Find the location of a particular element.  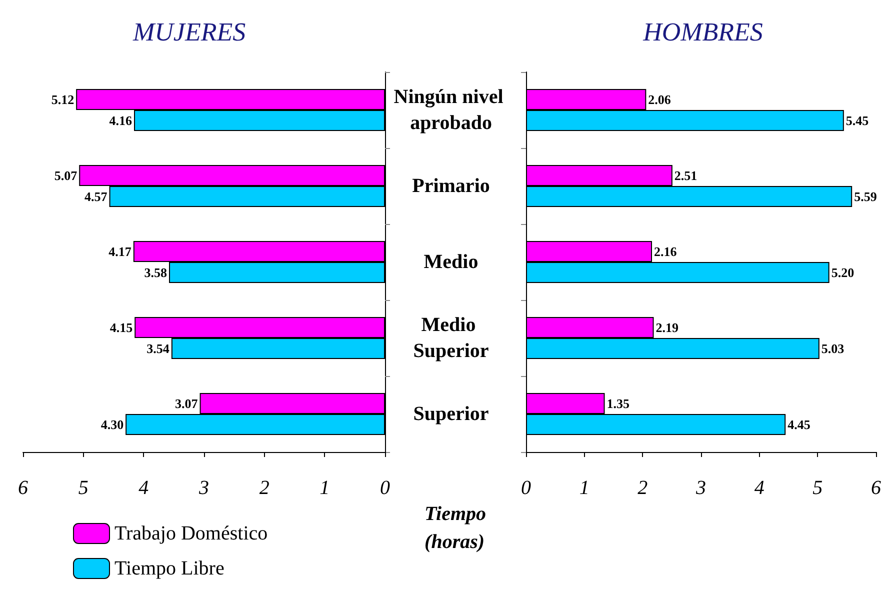

data-label: 3.58 is located at coordinates (156, 272).